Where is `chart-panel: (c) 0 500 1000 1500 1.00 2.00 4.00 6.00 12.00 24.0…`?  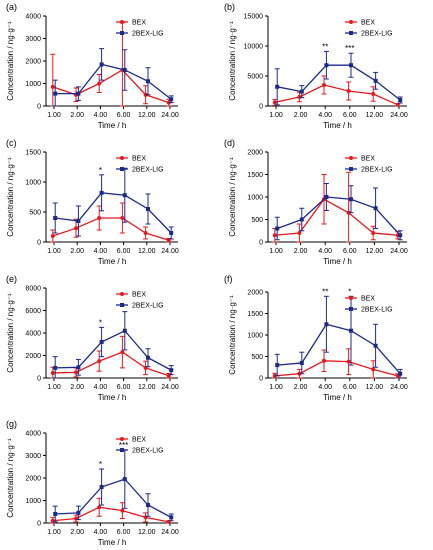 chart-panel: (c) 0 500 1000 1500 1.00 2.00 4.00 6.00 12.00 24.0… is located at coordinates (92, 202).